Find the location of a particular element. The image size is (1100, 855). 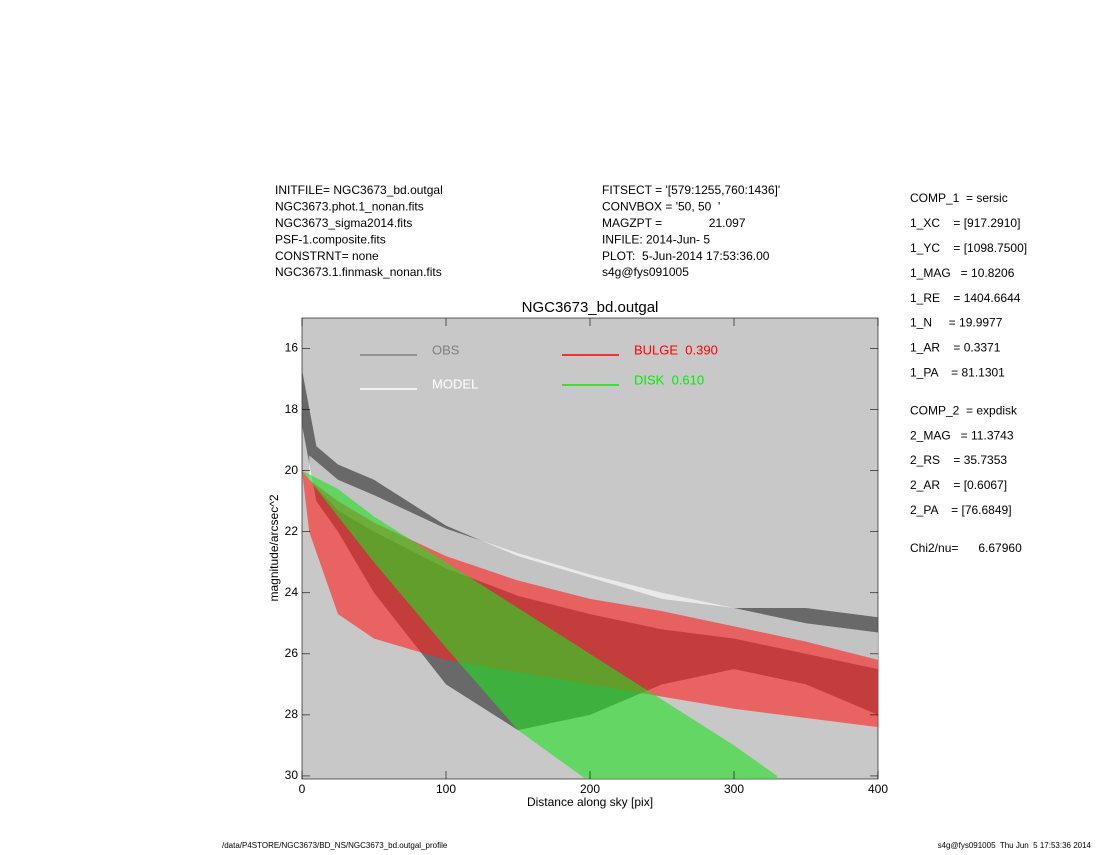

header-text: INITFILE= NGC3673_bd.outgal is located at coordinates (359, 190).